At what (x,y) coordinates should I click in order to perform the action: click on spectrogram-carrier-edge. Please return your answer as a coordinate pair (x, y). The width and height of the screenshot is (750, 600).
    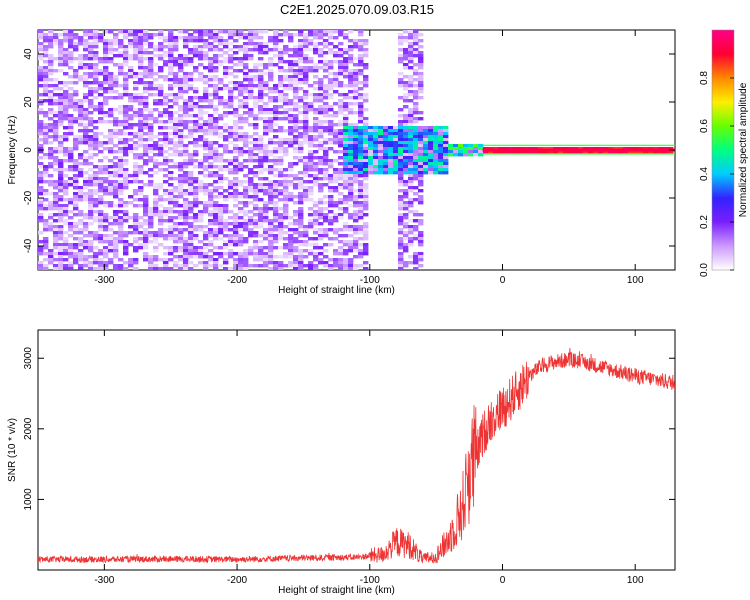
    Looking at the image, I should click on (578, 145).